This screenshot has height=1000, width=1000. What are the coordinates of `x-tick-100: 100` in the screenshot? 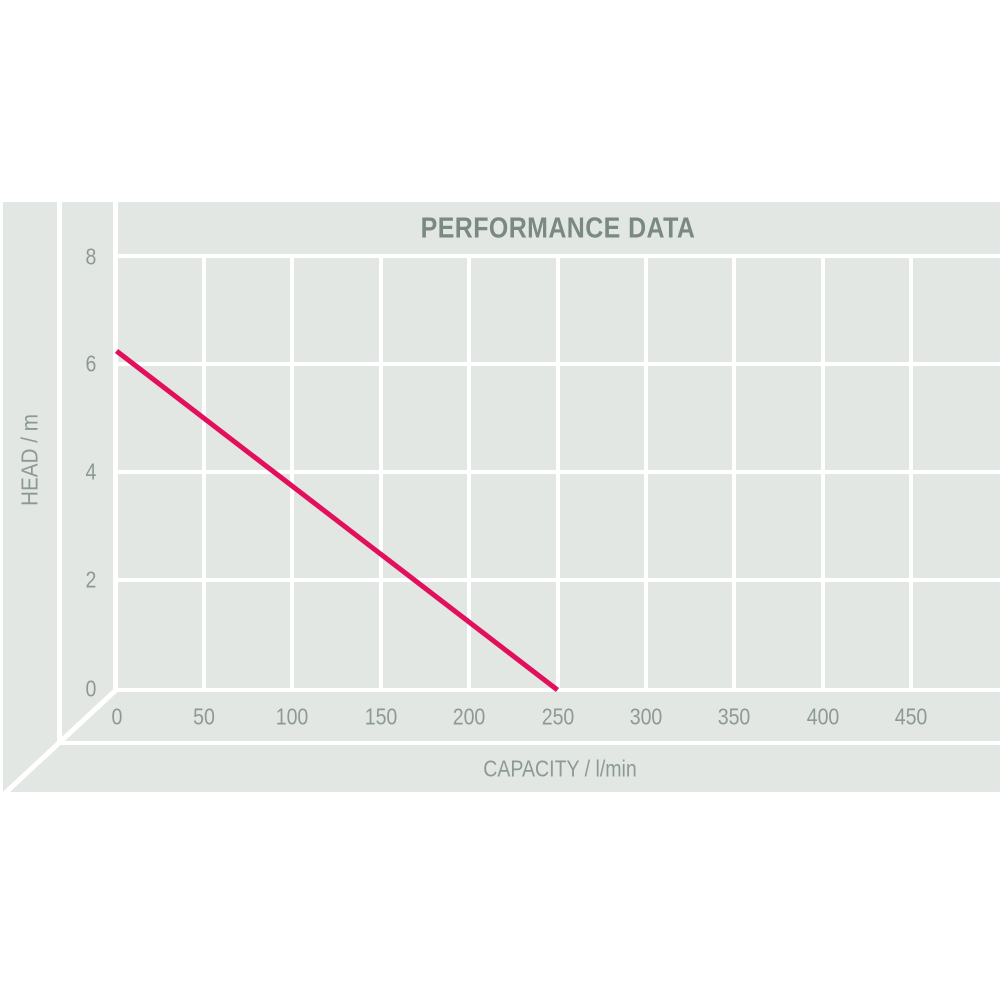 It's located at (292, 716).